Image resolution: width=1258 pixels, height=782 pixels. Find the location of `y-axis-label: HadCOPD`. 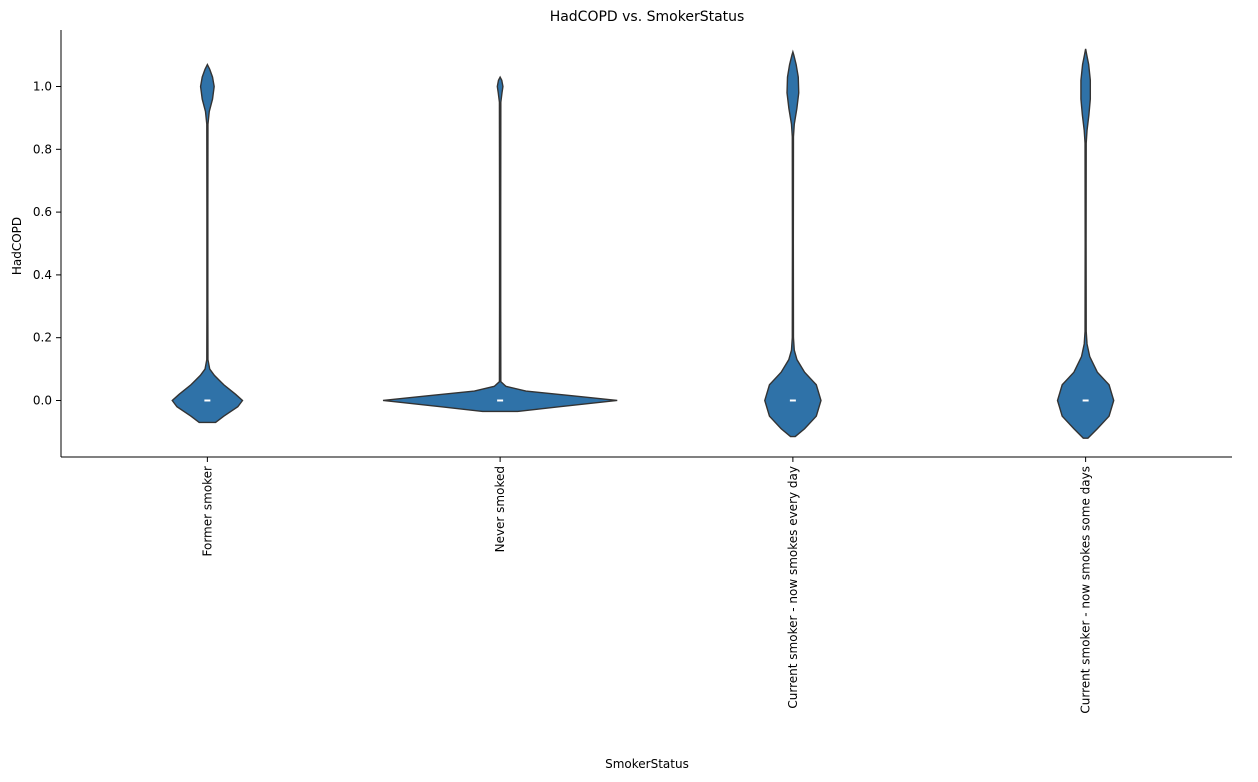

y-axis-label: HadCOPD is located at coordinates (17, 246).